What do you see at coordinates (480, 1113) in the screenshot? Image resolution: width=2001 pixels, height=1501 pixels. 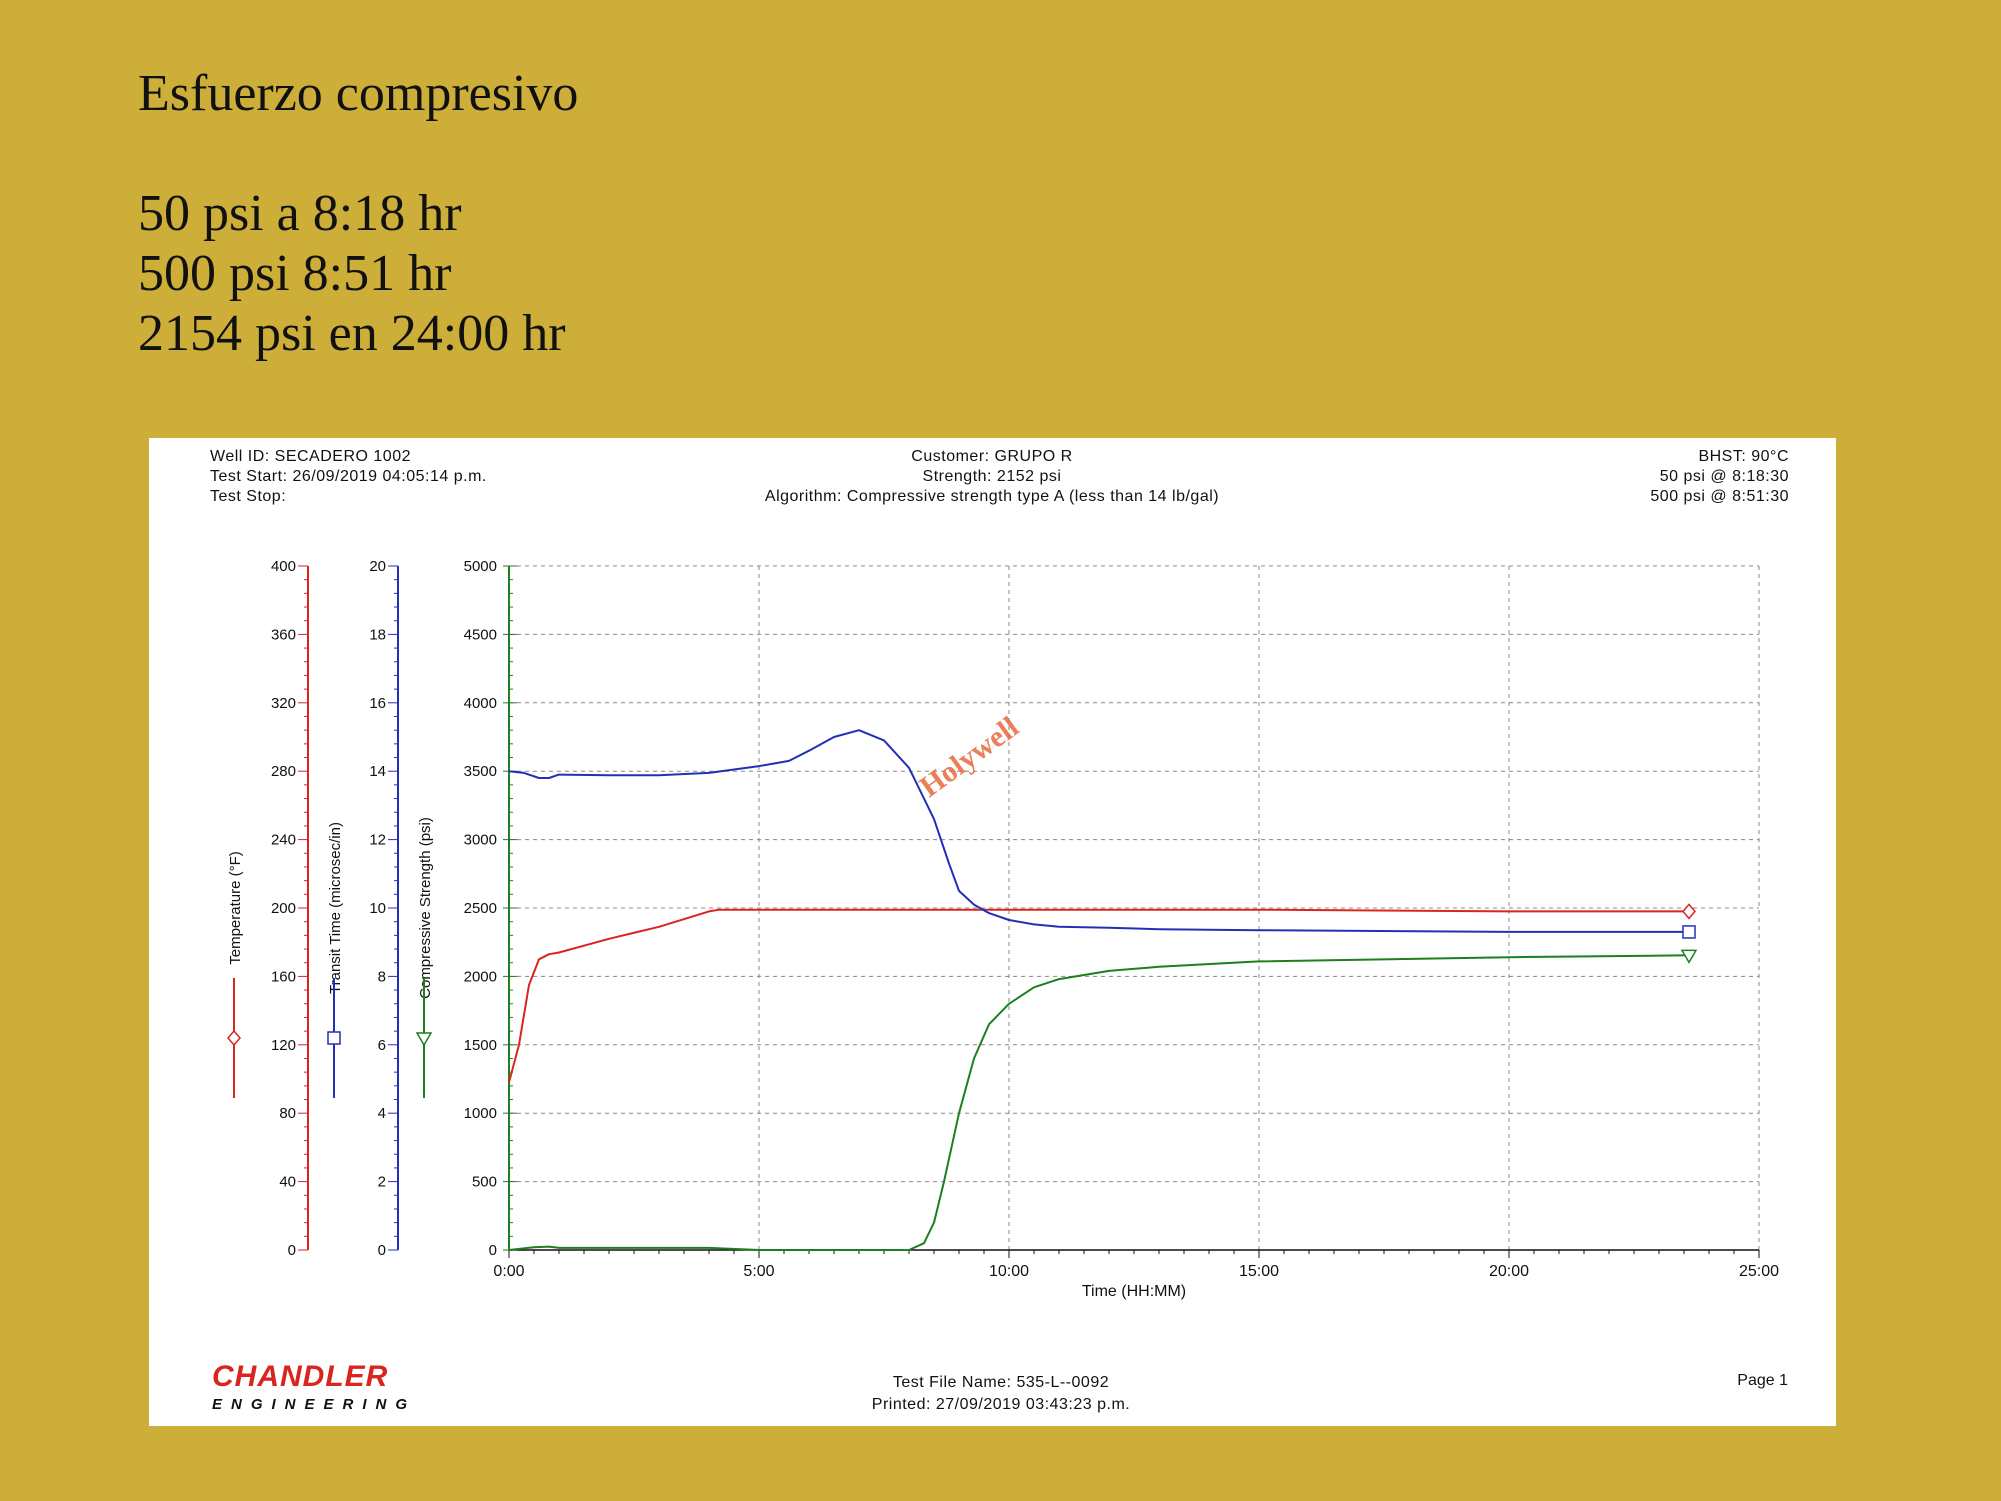 I see `compressive_strength-tick-label: 1000` at bounding box center [480, 1113].